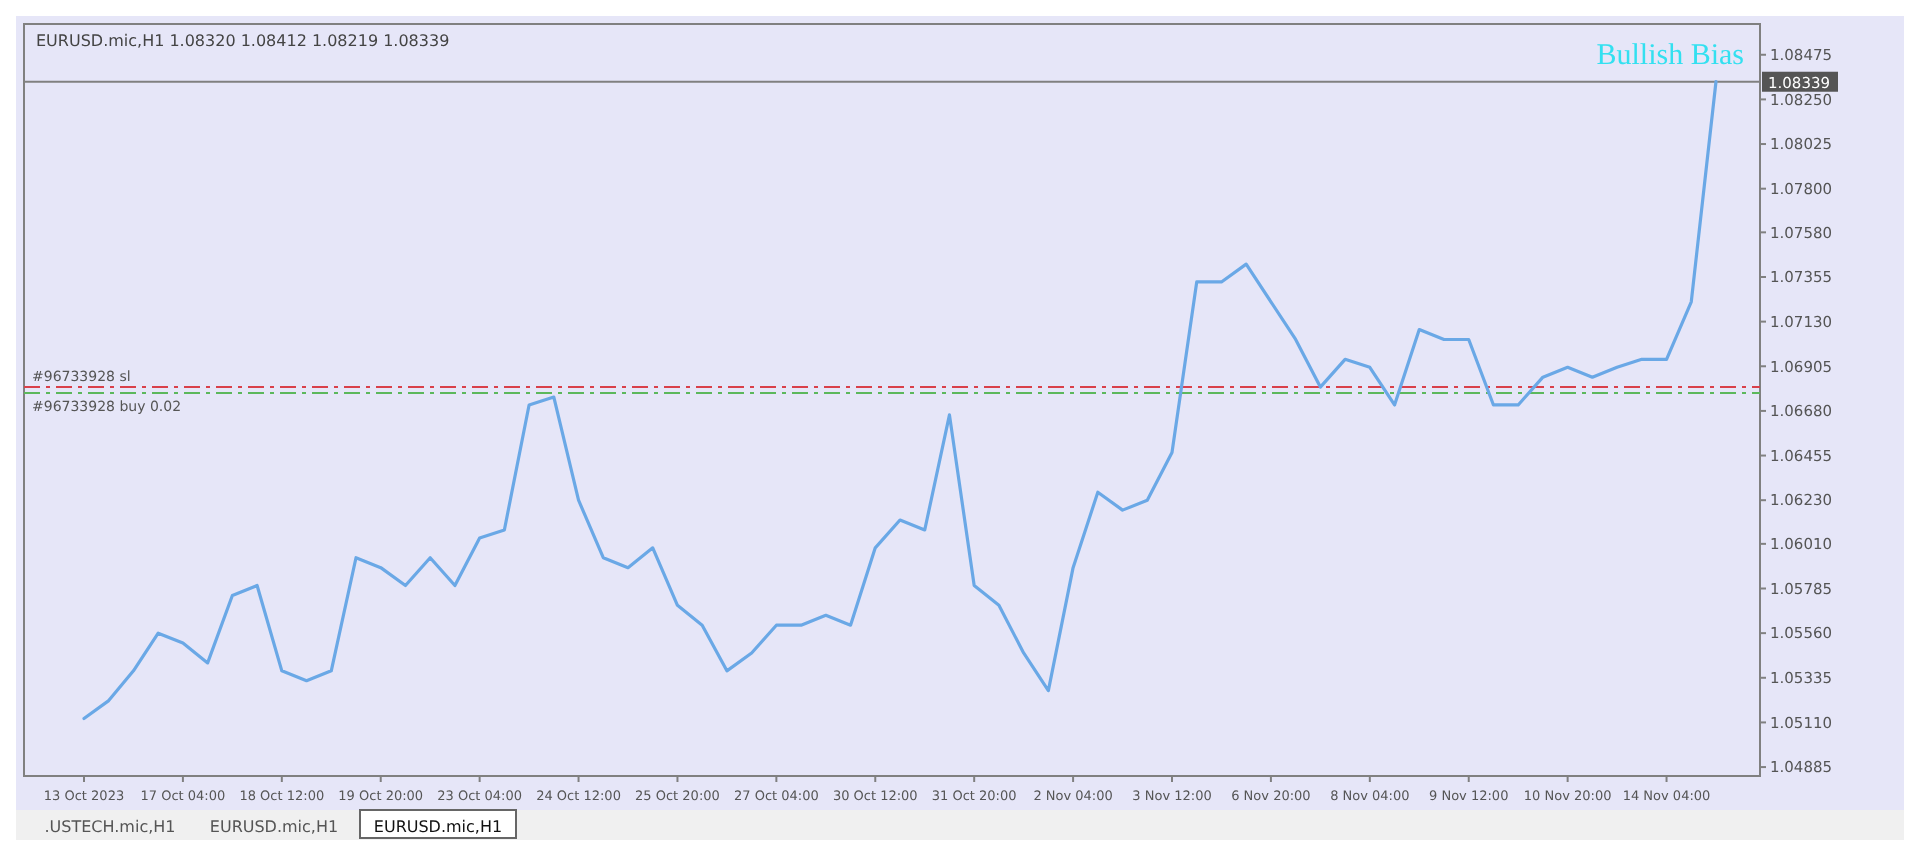 The image size is (1920, 856). What do you see at coordinates (110, 827) in the screenshot?
I see `text: .USTECH.mic,H1` at bounding box center [110, 827].